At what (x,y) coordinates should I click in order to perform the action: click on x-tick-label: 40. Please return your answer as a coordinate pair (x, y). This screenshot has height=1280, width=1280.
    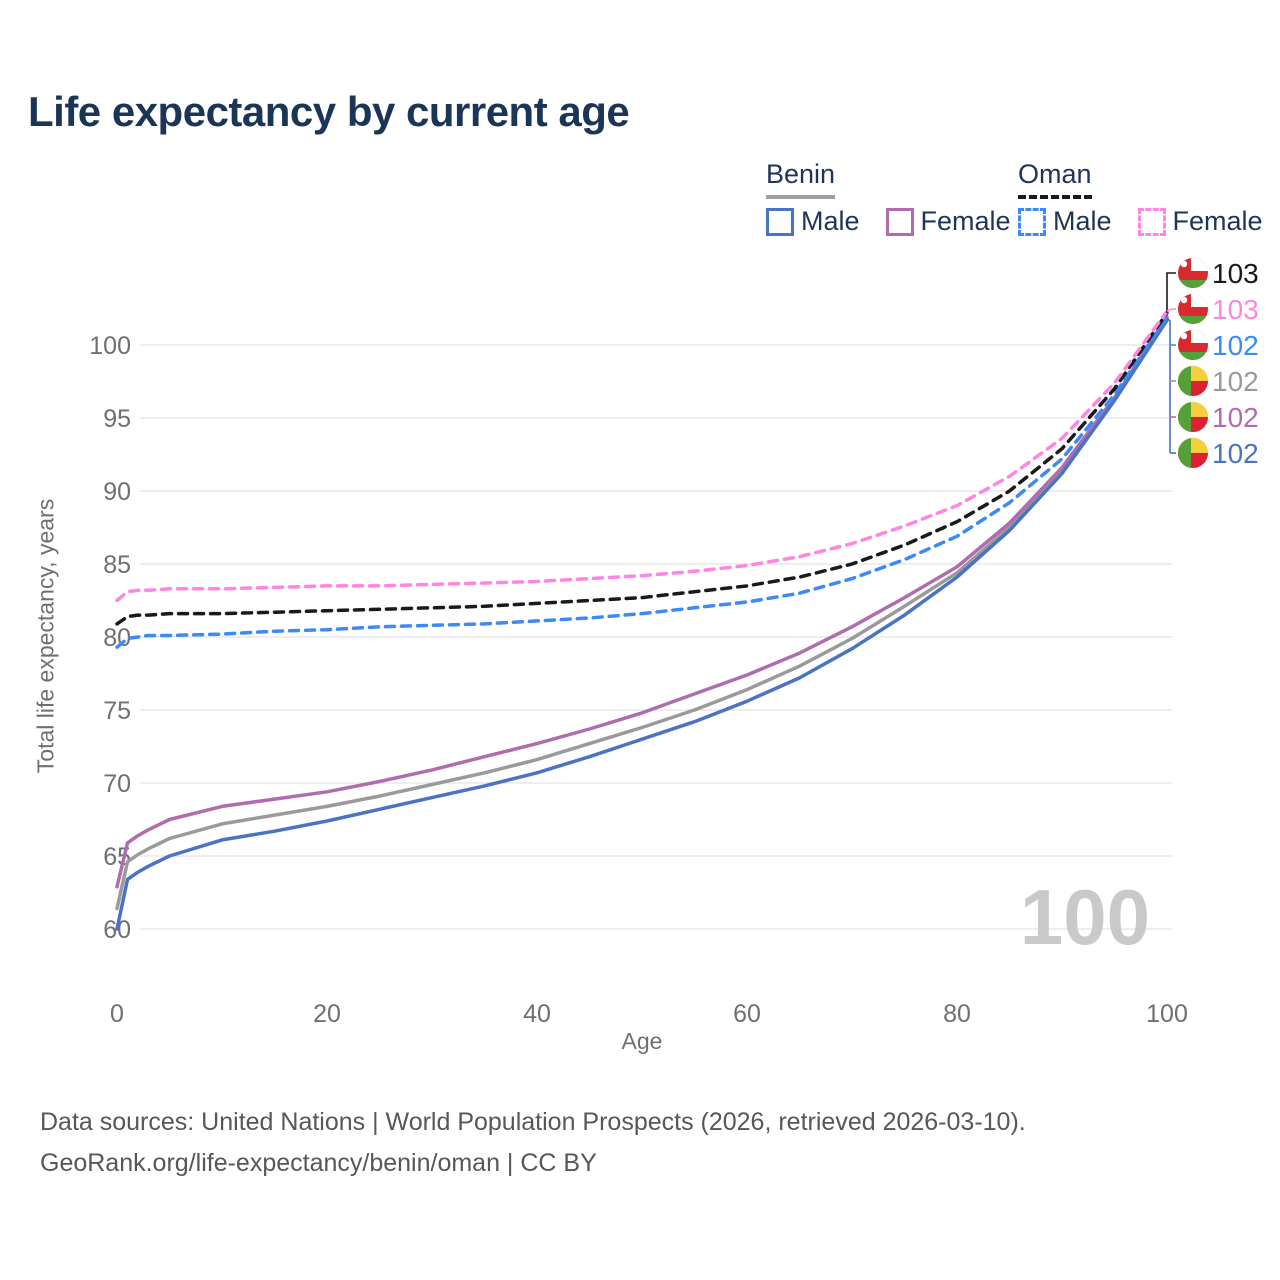
    Looking at the image, I should click on (537, 1014).